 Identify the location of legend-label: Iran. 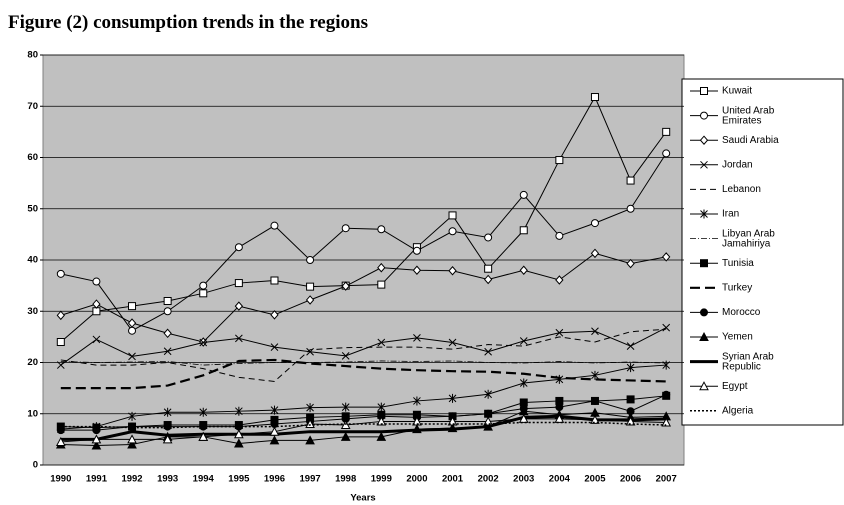
(730, 214).